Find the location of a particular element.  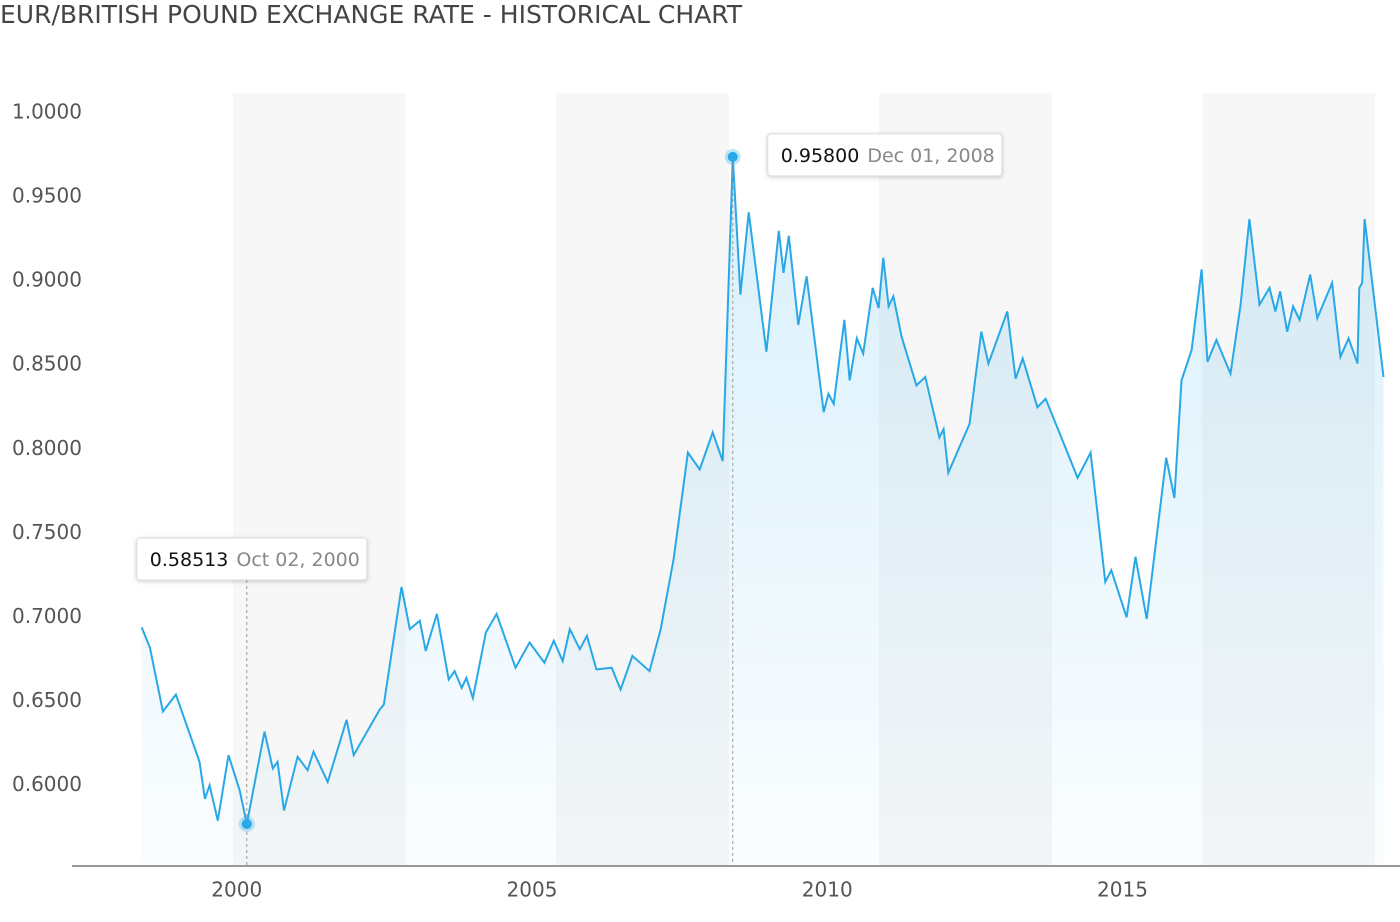

y-tick-label: 0.8000 is located at coordinates (47, 448).